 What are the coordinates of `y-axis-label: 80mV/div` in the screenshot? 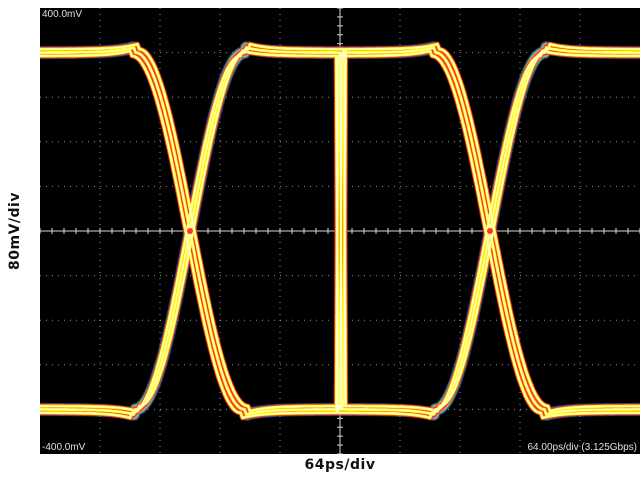 It's located at (15, 231).